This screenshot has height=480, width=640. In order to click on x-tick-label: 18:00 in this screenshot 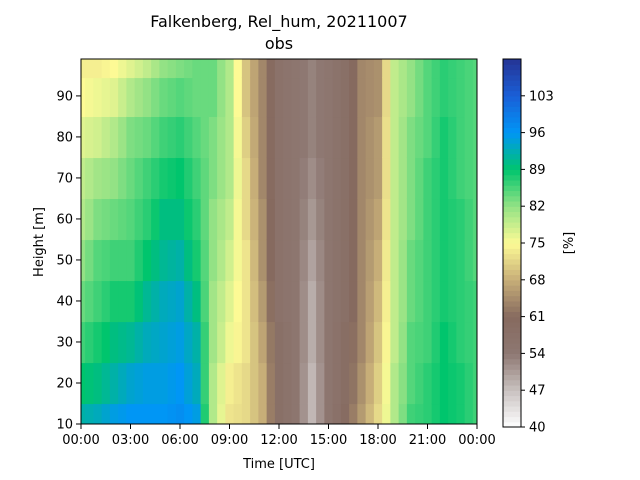, I will do `click(377, 440)`.